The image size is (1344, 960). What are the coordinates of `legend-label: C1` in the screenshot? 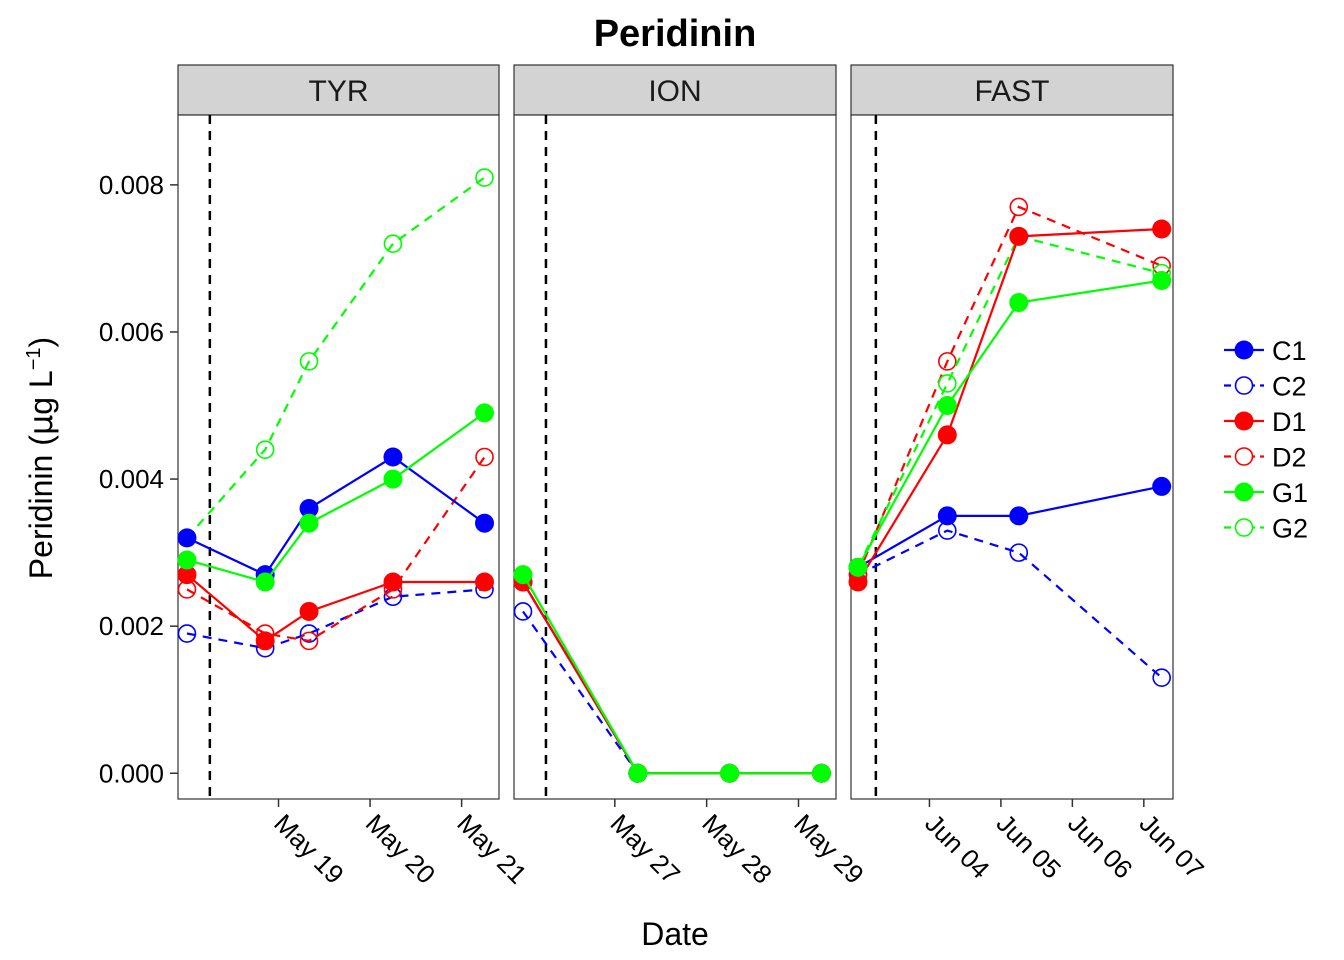 It's located at (1289, 351).